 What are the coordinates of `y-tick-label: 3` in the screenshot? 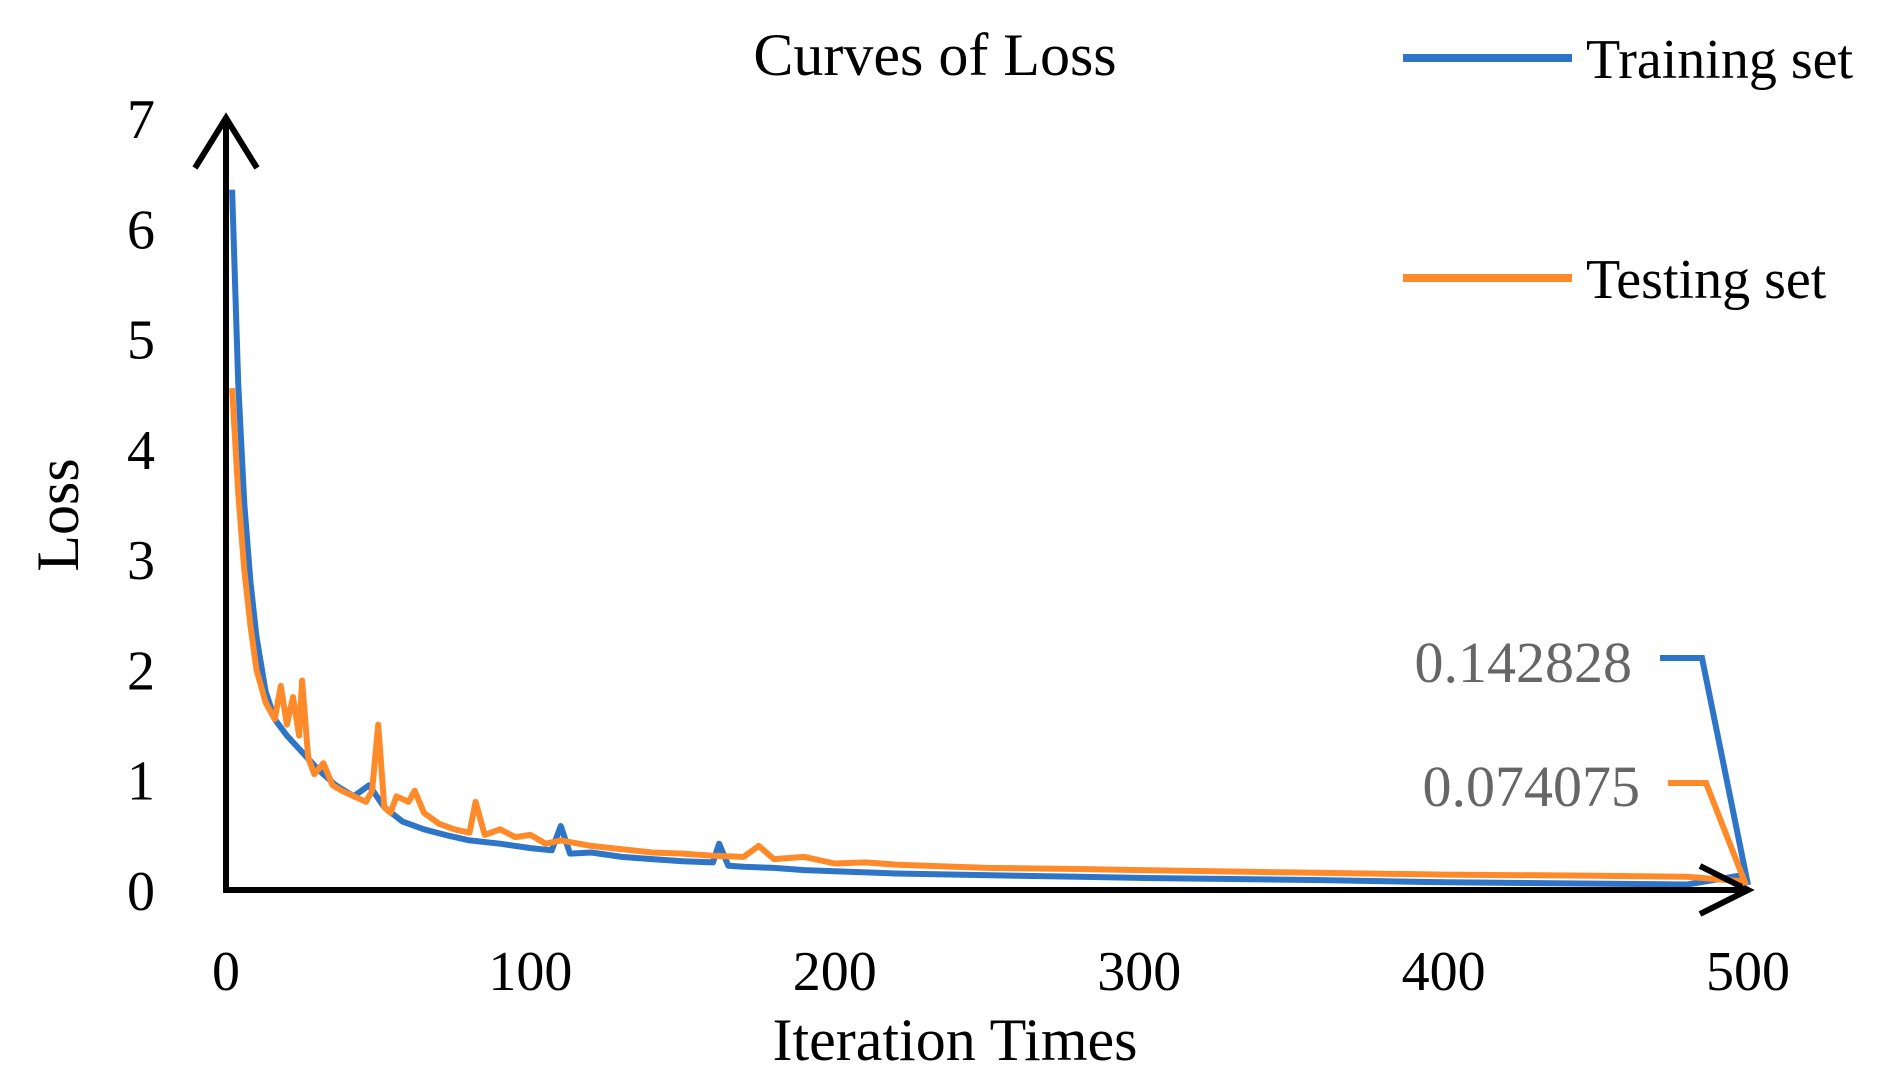 It's located at (141, 561).